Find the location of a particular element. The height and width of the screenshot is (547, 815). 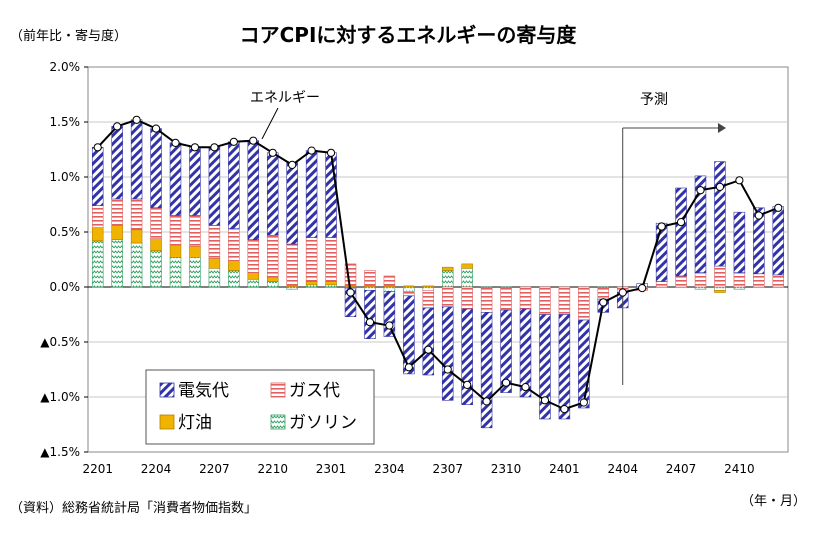

x-tick-label: 2304 is located at coordinates (389, 469).